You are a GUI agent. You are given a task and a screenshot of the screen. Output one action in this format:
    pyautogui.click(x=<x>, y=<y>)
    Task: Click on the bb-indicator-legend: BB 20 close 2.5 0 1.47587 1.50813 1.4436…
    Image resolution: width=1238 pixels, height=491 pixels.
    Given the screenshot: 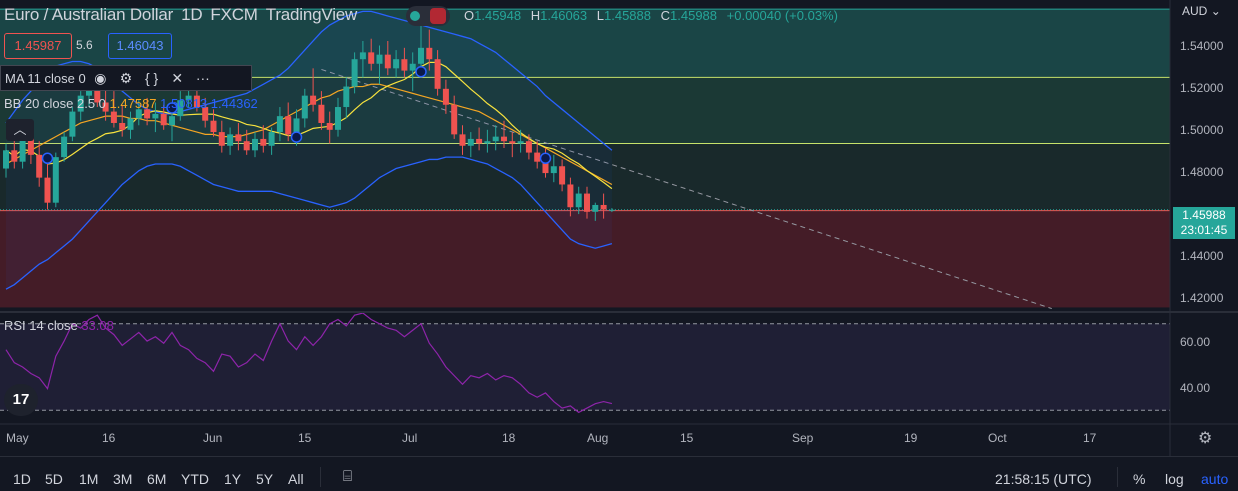 What is the action you would take?
    pyautogui.click(x=131, y=103)
    